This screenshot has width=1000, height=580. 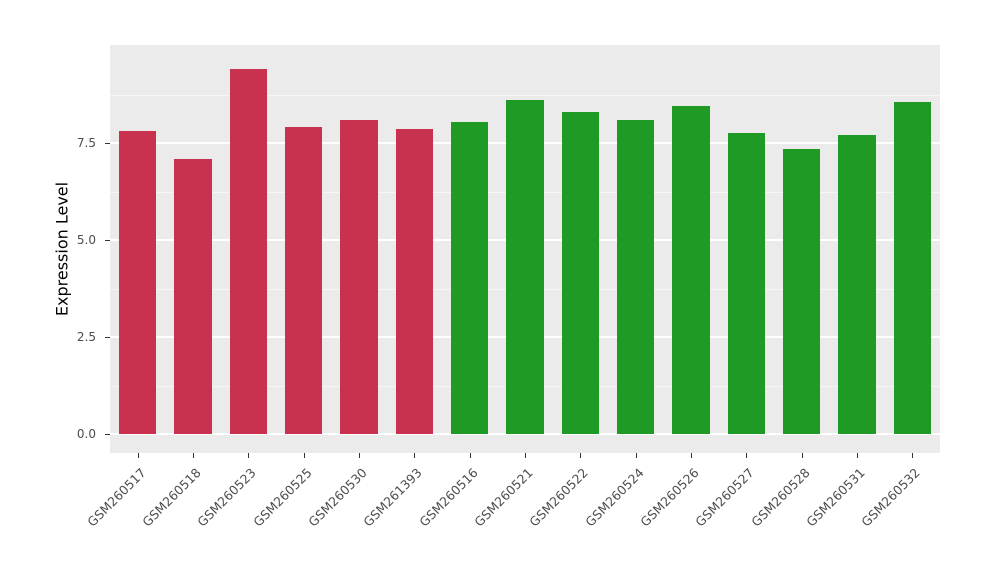 What do you see at coordinates (282, 497) in the screenshot?
I see `x-tick-label-GSM260525: GSM260525` at bounding box center [282, 497].